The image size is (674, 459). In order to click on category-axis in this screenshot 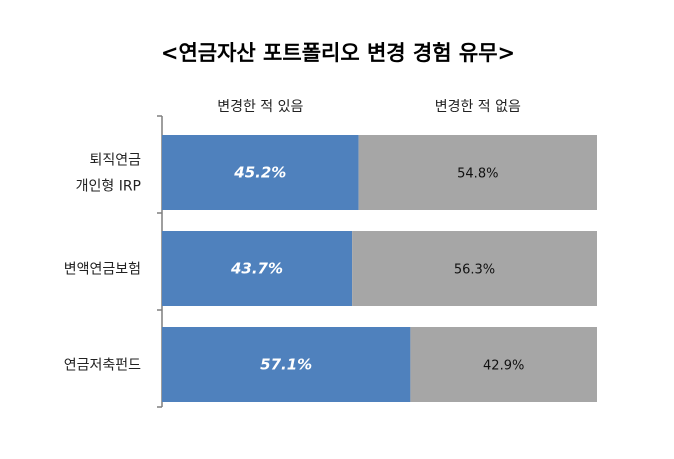, I will do `click(160, 261)`.